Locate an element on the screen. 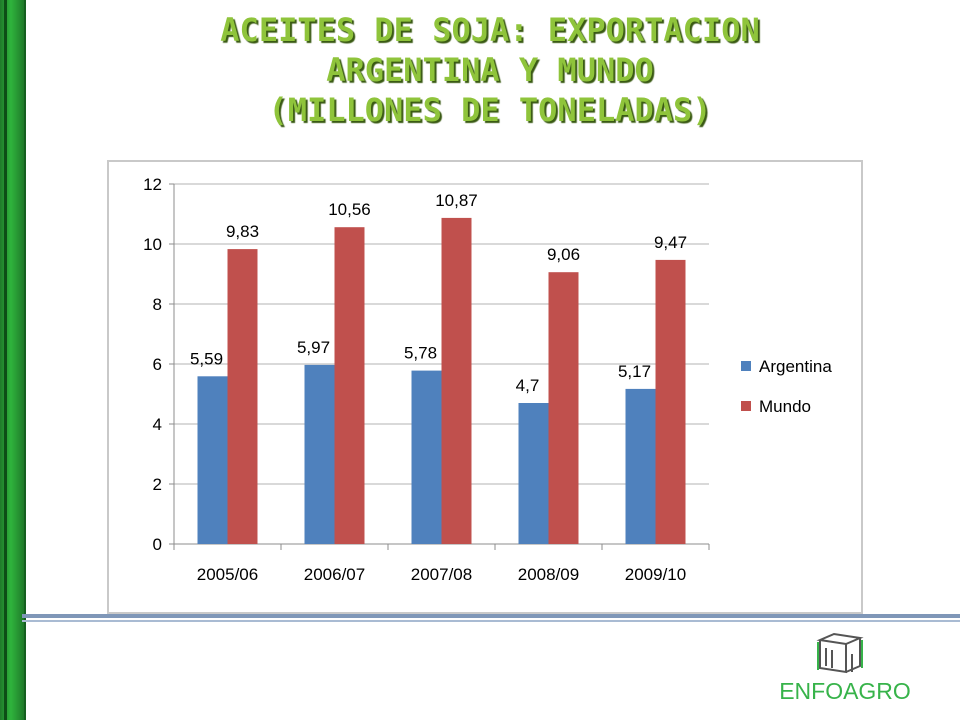 The width and height of the screenshot is (960, 720). data-label: 5,78 is located at coordinates (420, 353).